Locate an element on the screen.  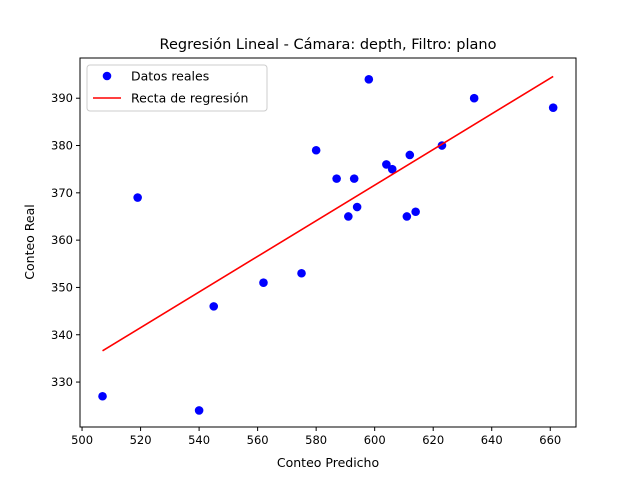
x-tick-label-660: 660 is located at coordinates (550, 440).